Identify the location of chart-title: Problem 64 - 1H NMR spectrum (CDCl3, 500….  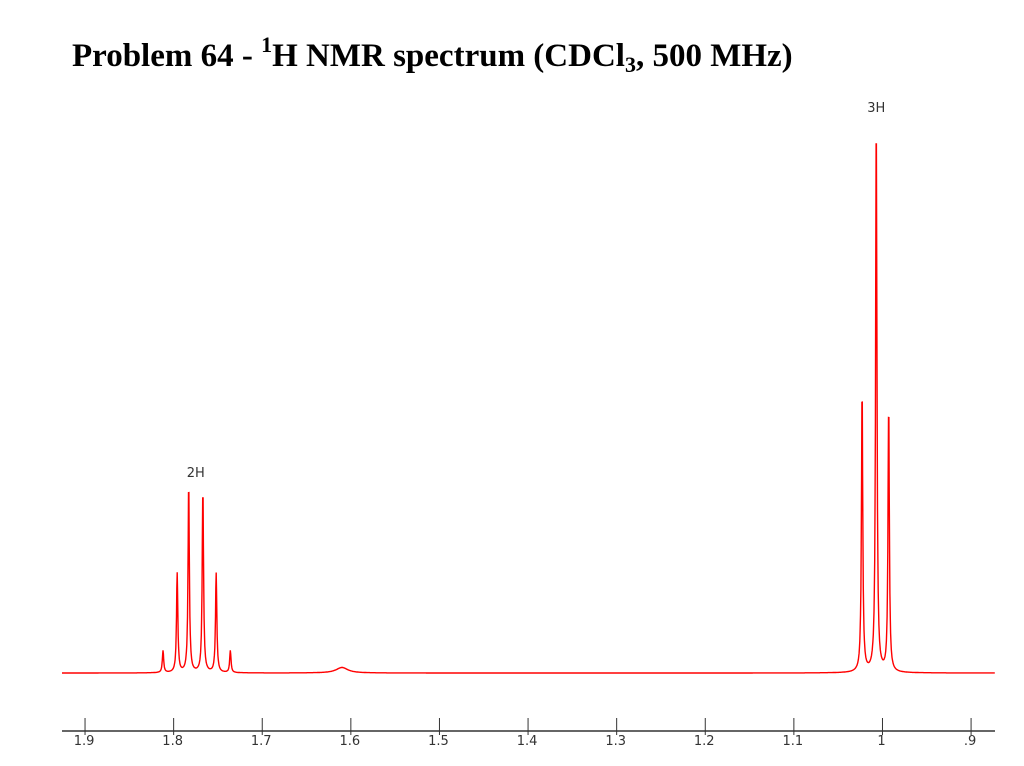
(432, 55).